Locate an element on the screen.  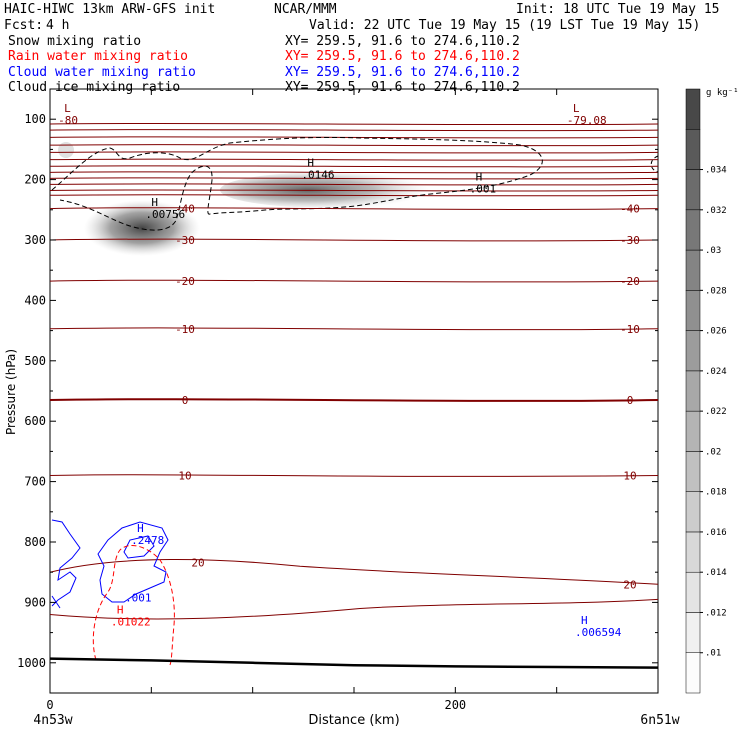
colorbar-tick-label: .034 is located at coordinates (716, 171).